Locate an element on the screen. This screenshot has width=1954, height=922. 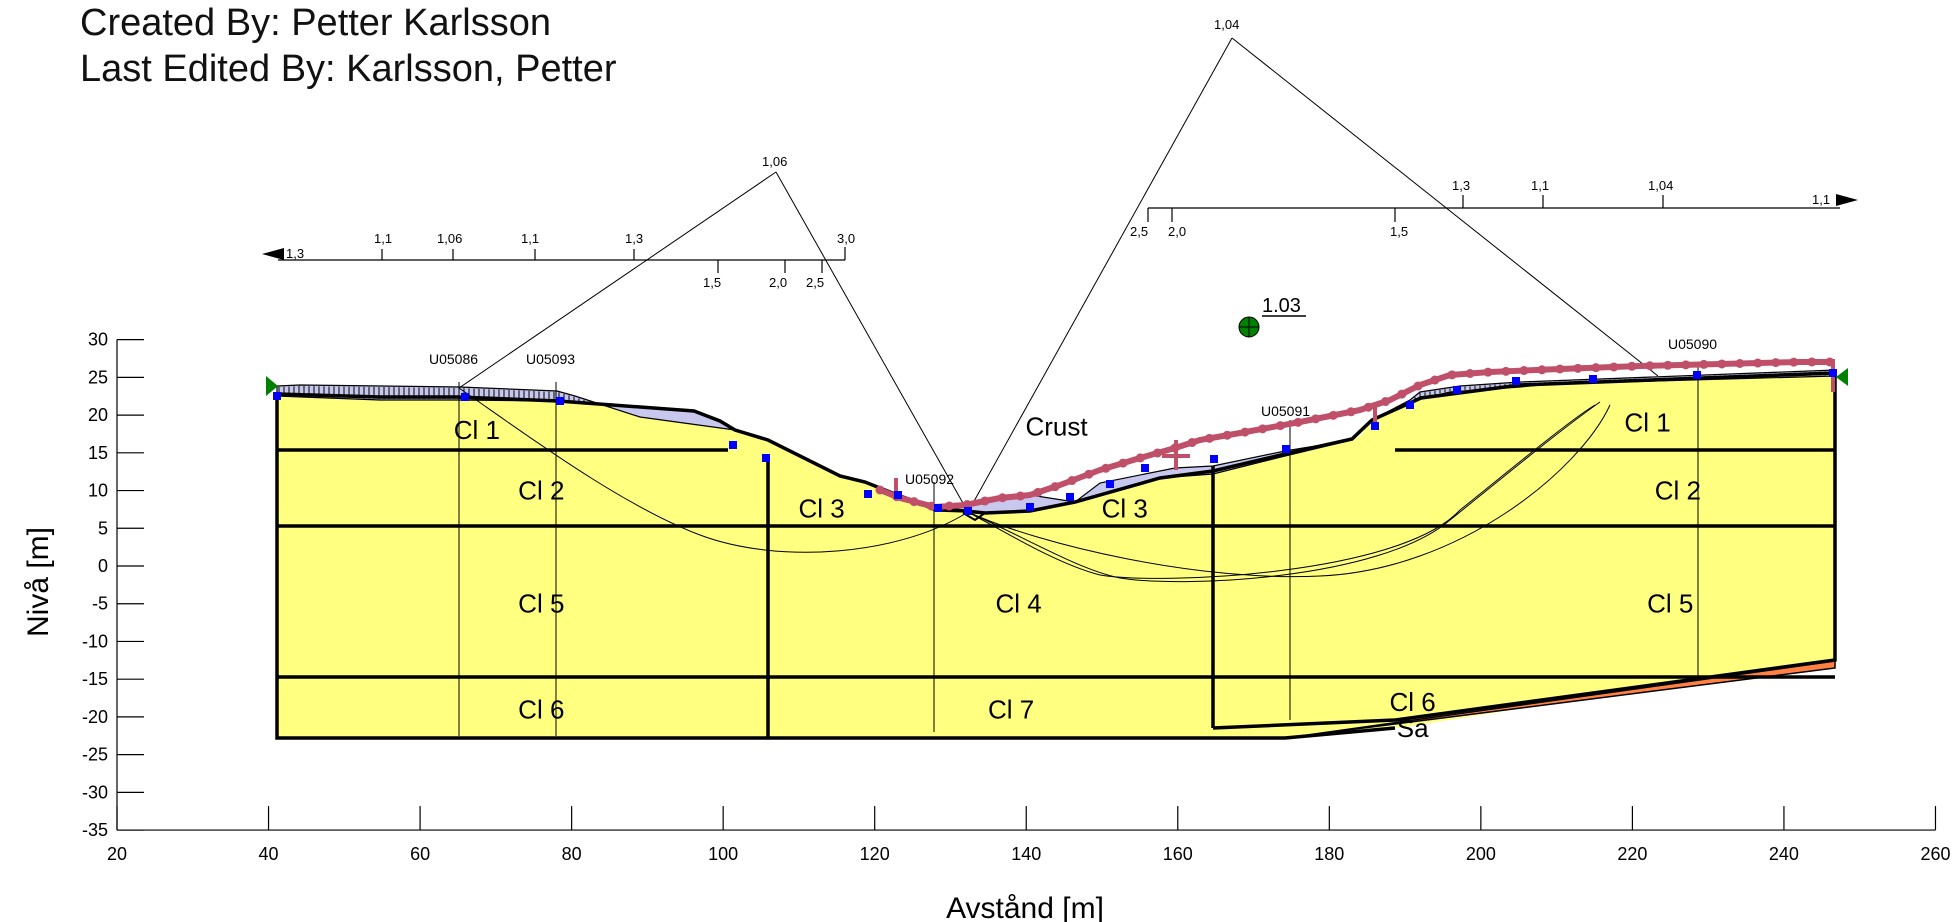
x-tick-label: 260 is located at coordinates (1935, 854).